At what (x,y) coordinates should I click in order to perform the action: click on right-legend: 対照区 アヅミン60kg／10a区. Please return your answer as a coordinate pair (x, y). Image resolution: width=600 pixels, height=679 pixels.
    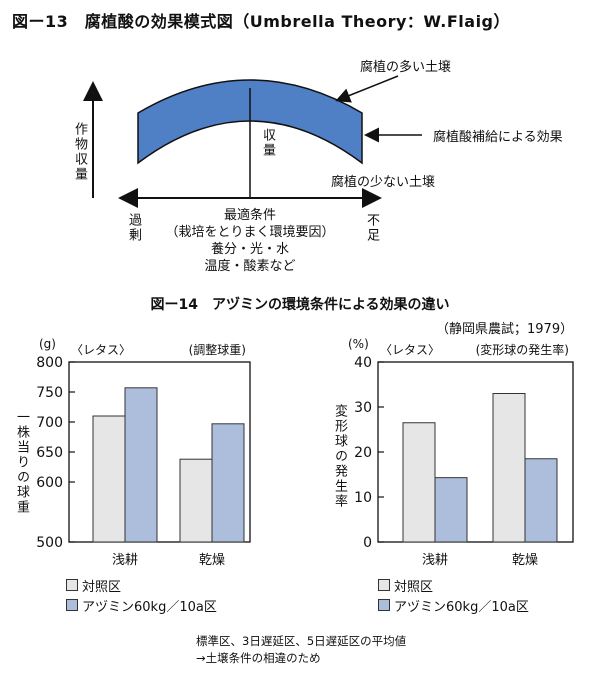
    Looking at the image, I should click on (453, 598).